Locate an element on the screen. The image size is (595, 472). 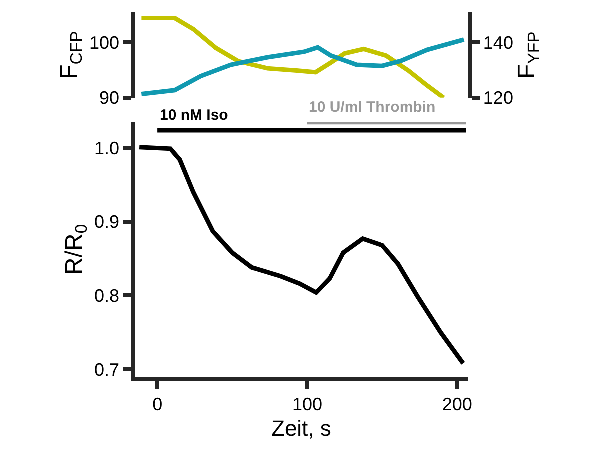
x-axis-title: Zeit, s is located at coordinates (302, 428).